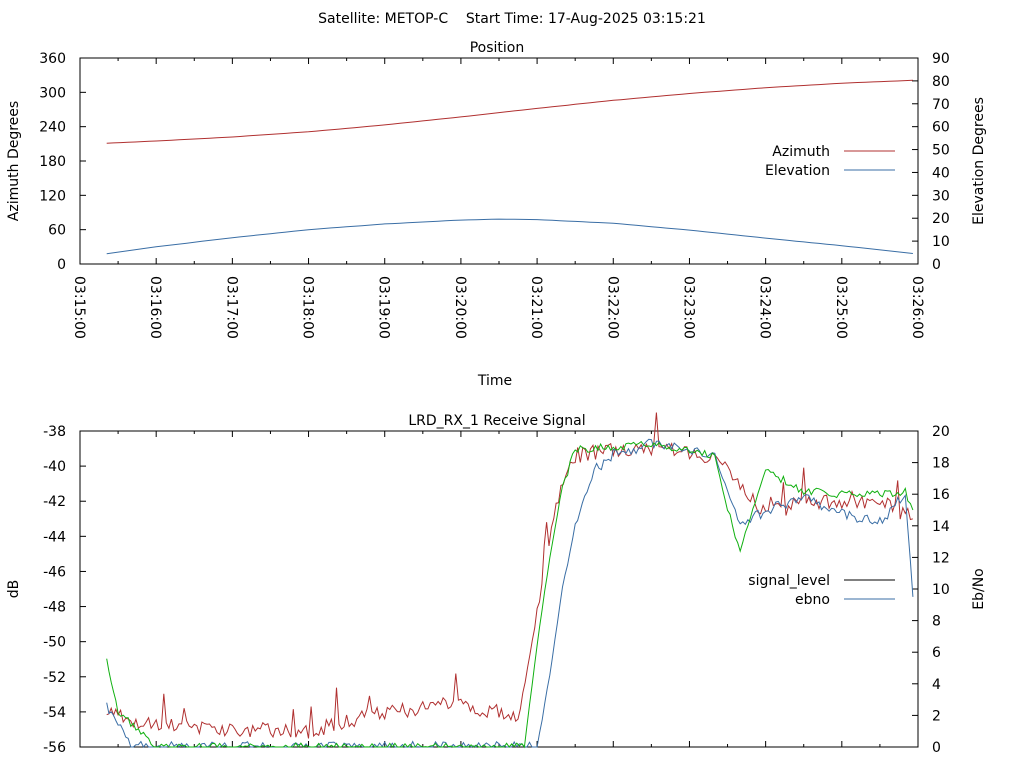 The image size is (1024, 768). What do you see at coordinates (54, 572) in the screenshot?
I see `y-tick-label: -46` at bounding box center [54, 572].